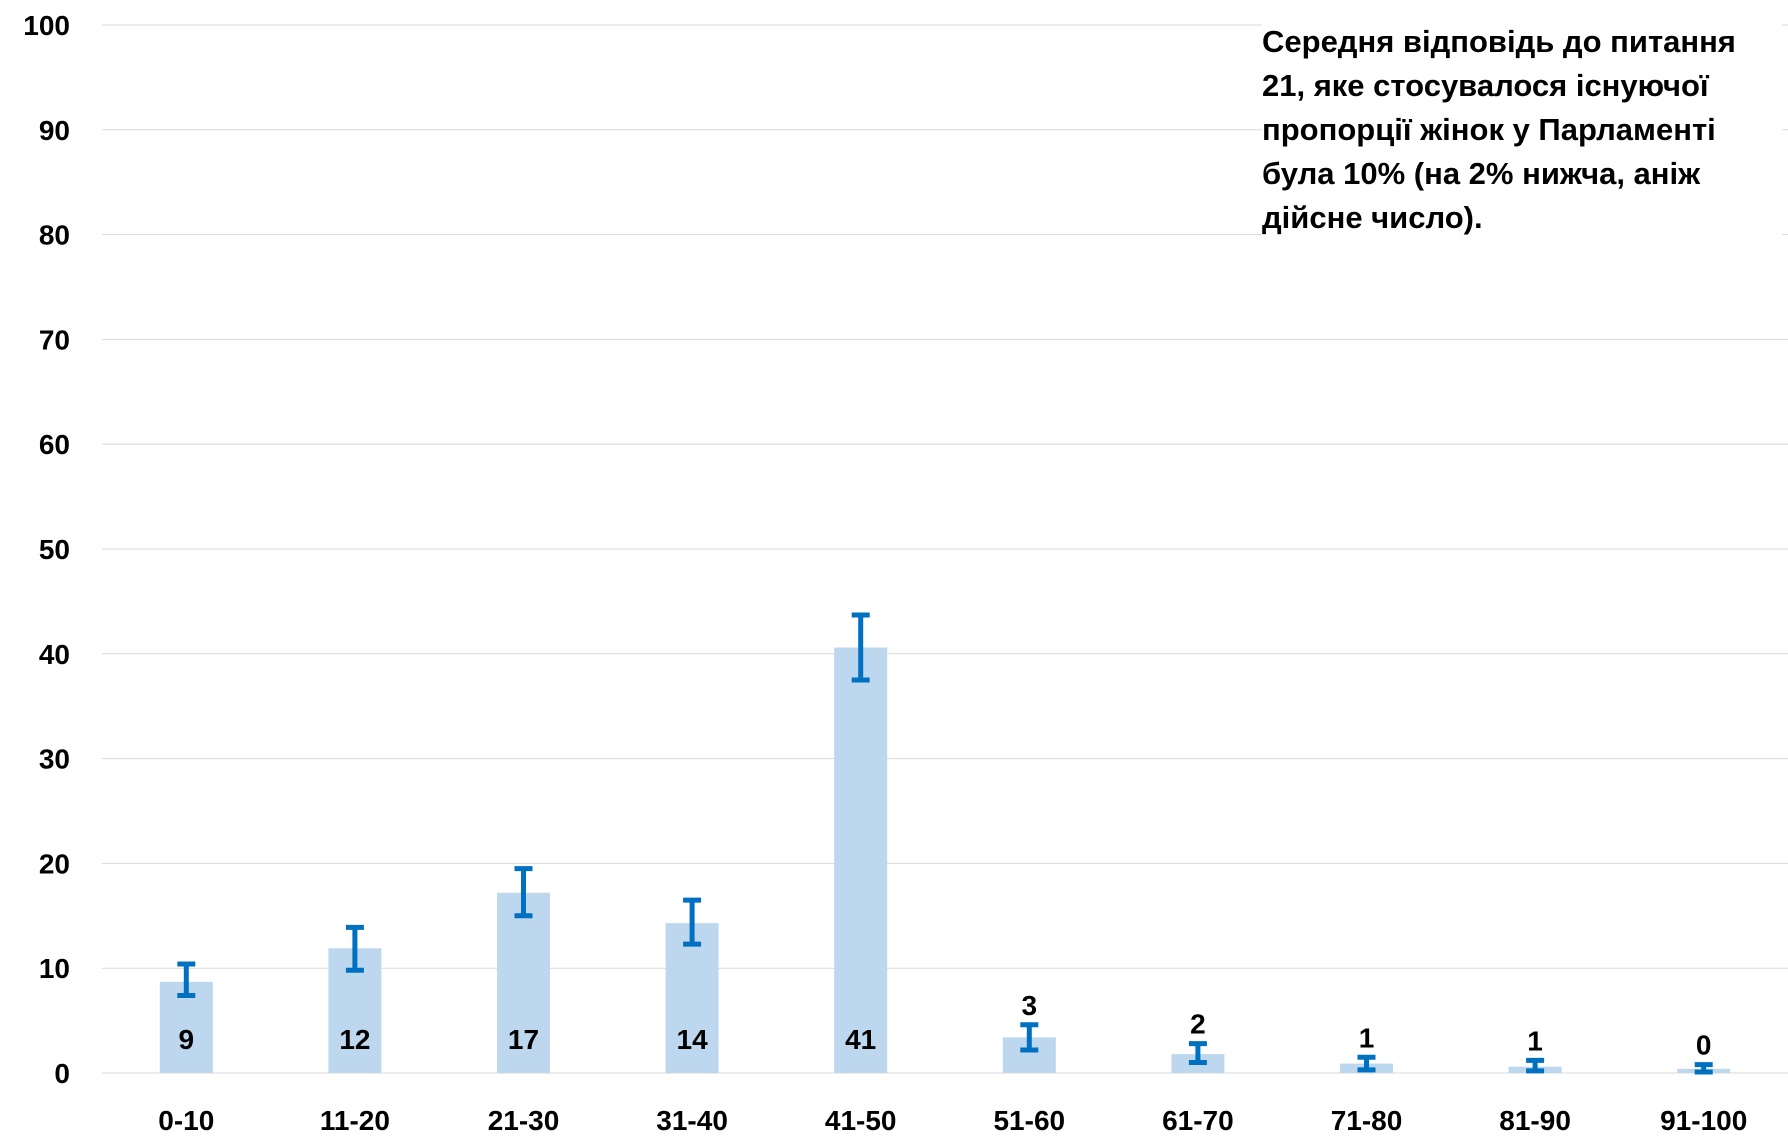 This screenshot has height=1136, width=1788. I want to click on x-tick-label: 81-90, so click(1535, 1120).